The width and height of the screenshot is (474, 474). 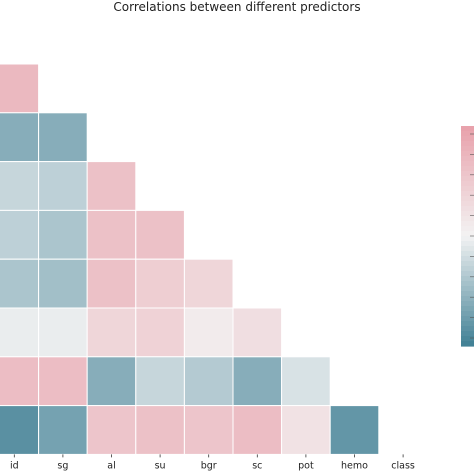 I want to click on x-tick-label: id, so click(x=14, y=465).